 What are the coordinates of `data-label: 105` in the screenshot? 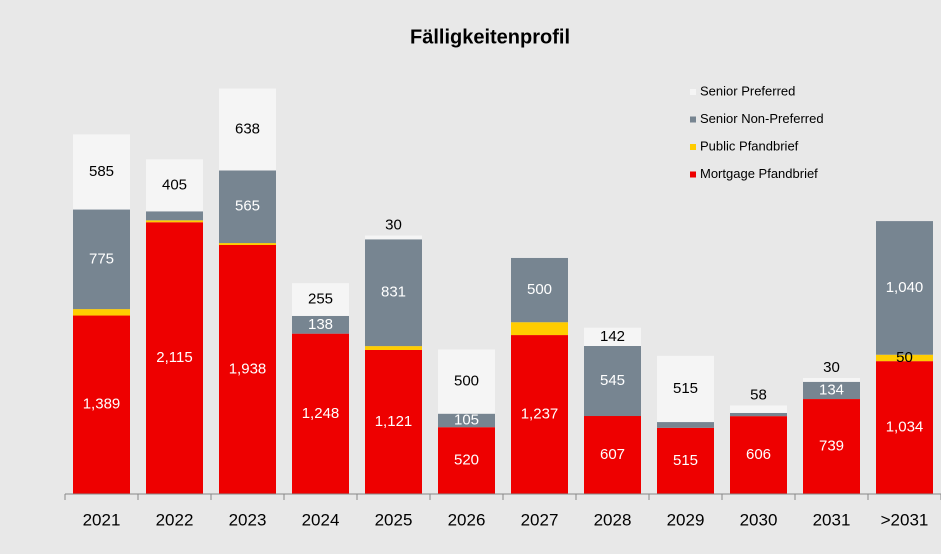 It's located at (466, 419).